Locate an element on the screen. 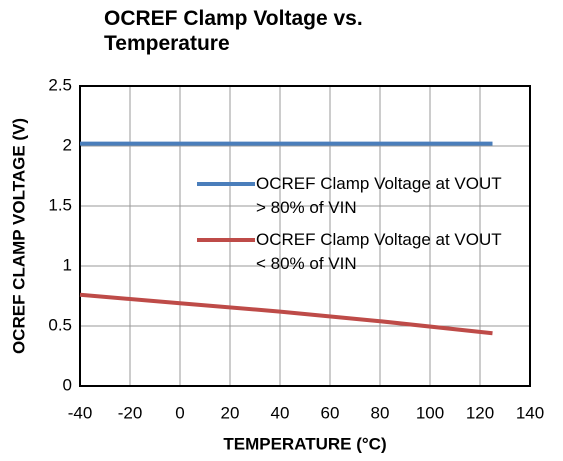  y-axis-label: OCREF CLAMP VOLTAGE (V) is located at coordinates (18, 236).